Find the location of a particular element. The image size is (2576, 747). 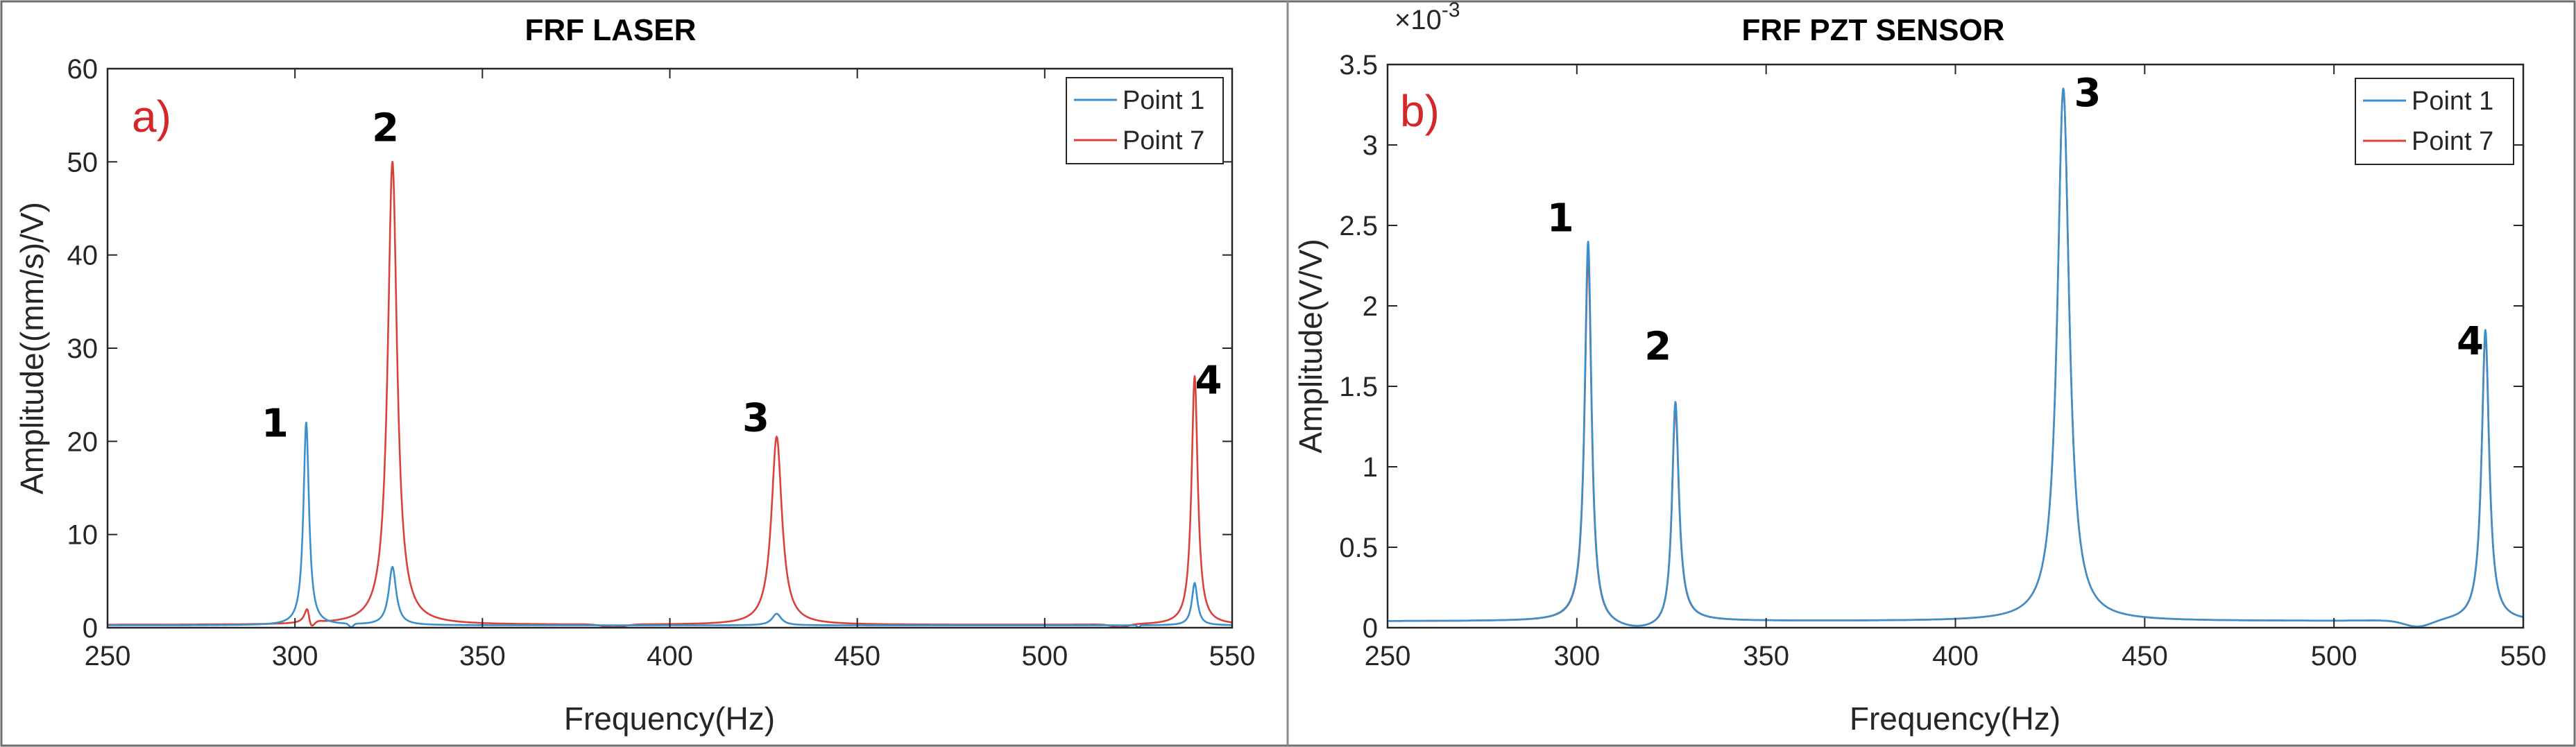

panel-a-ytick-label: 0 is located at coordinates (90, 628).